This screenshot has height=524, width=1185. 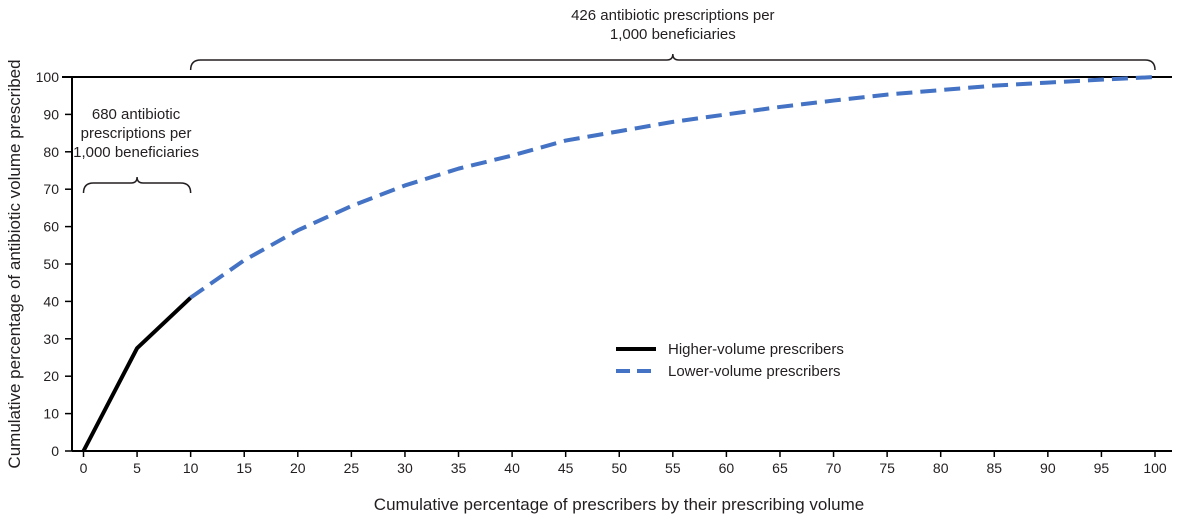 What do you see at coordinates (459, 468) in the screenshot?
I see `x-tick-label: 35` at bounding box center [459, 468].